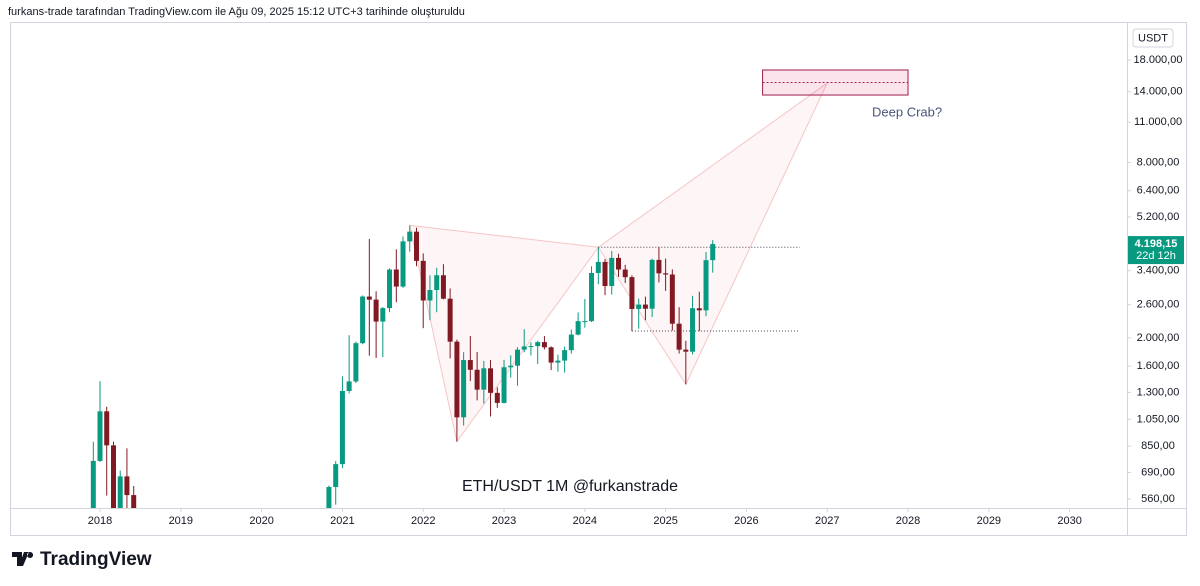 The width and height of the screenshot is (1200, 586). I want to click on x-tick-label: 2030, so click(1069, 521).